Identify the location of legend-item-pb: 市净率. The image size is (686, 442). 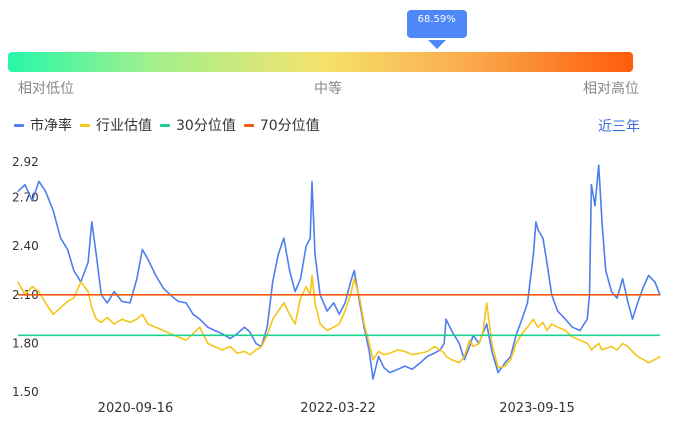
(43, 125).